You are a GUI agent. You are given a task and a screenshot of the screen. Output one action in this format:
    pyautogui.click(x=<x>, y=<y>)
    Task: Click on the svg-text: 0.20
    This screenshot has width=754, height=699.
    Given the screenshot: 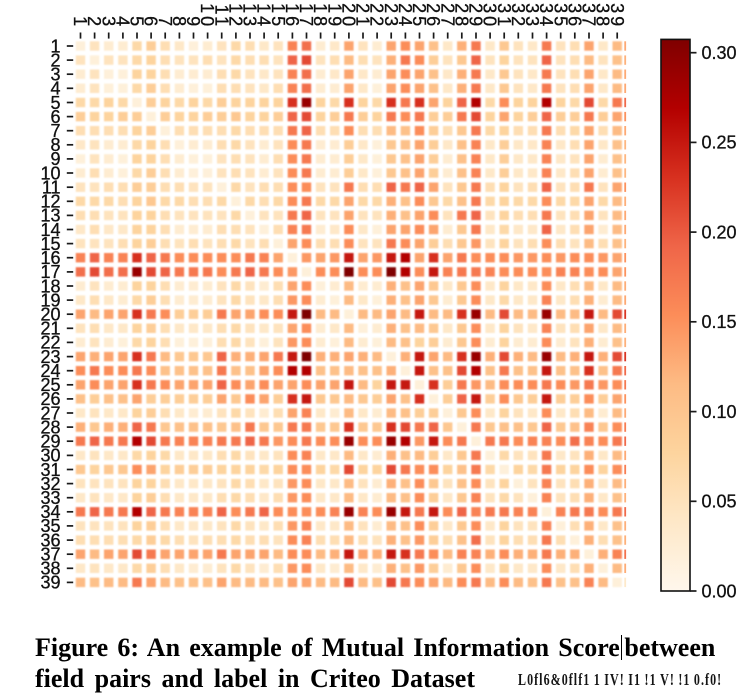 What is the action you would take?
    pyautogui.click(x=719, y=232)
    